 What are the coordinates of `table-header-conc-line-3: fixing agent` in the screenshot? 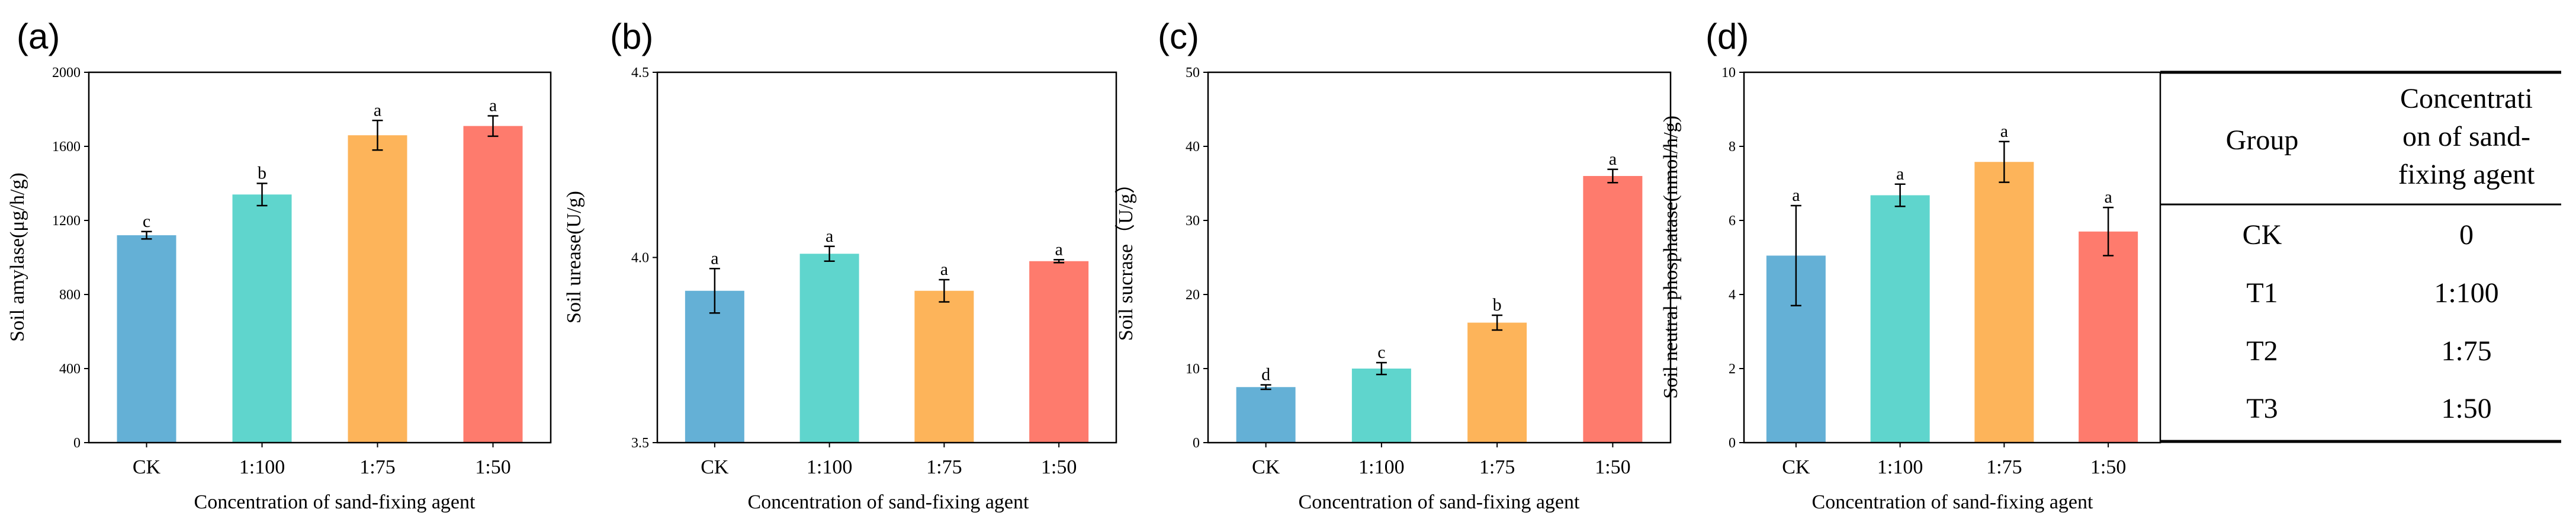 It's located at (2466, 174).